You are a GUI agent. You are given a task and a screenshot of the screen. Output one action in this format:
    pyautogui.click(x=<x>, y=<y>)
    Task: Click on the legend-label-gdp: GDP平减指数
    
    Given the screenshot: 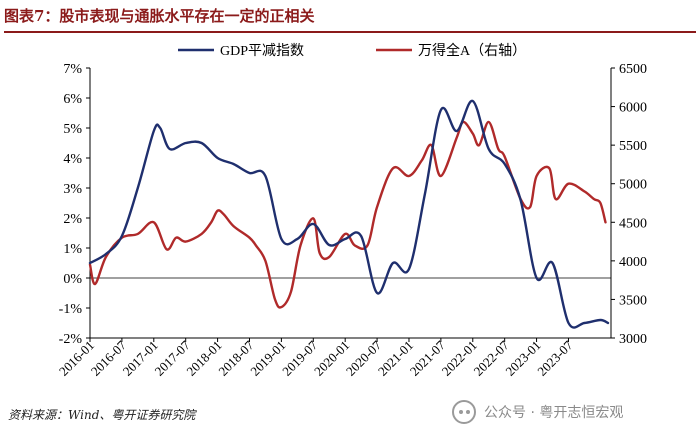 What is the action you would take?
    pyautogui.click(x=262, y=51)
    